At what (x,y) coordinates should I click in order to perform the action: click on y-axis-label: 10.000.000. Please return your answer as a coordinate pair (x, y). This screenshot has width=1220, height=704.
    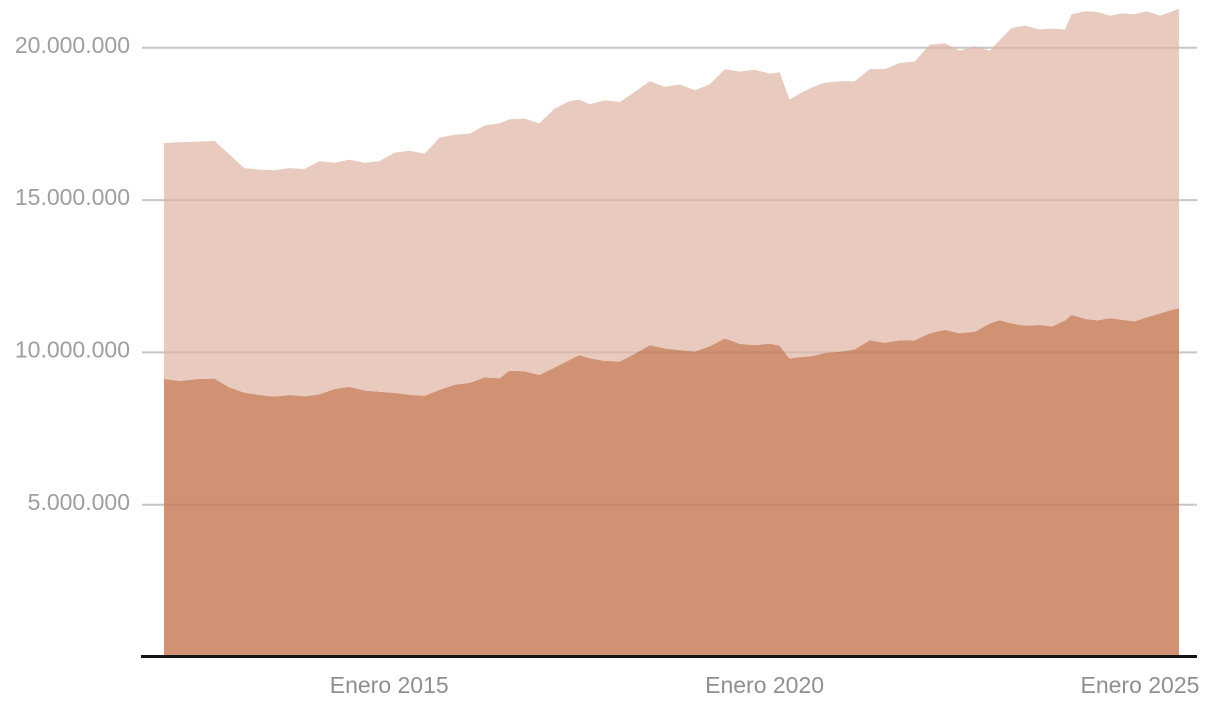
    Looking at the image, I should click on (72, 349).